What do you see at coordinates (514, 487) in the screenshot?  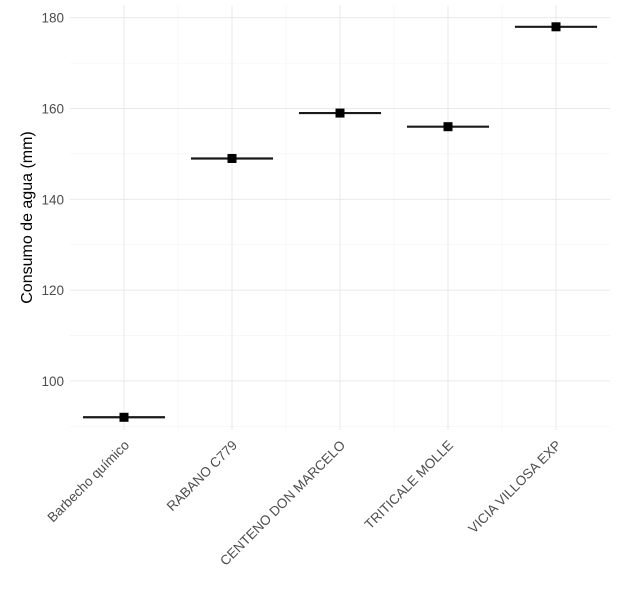 I see `x-tick-label: VICIA VILLOSA EXP` at bounding box center [514, 487].